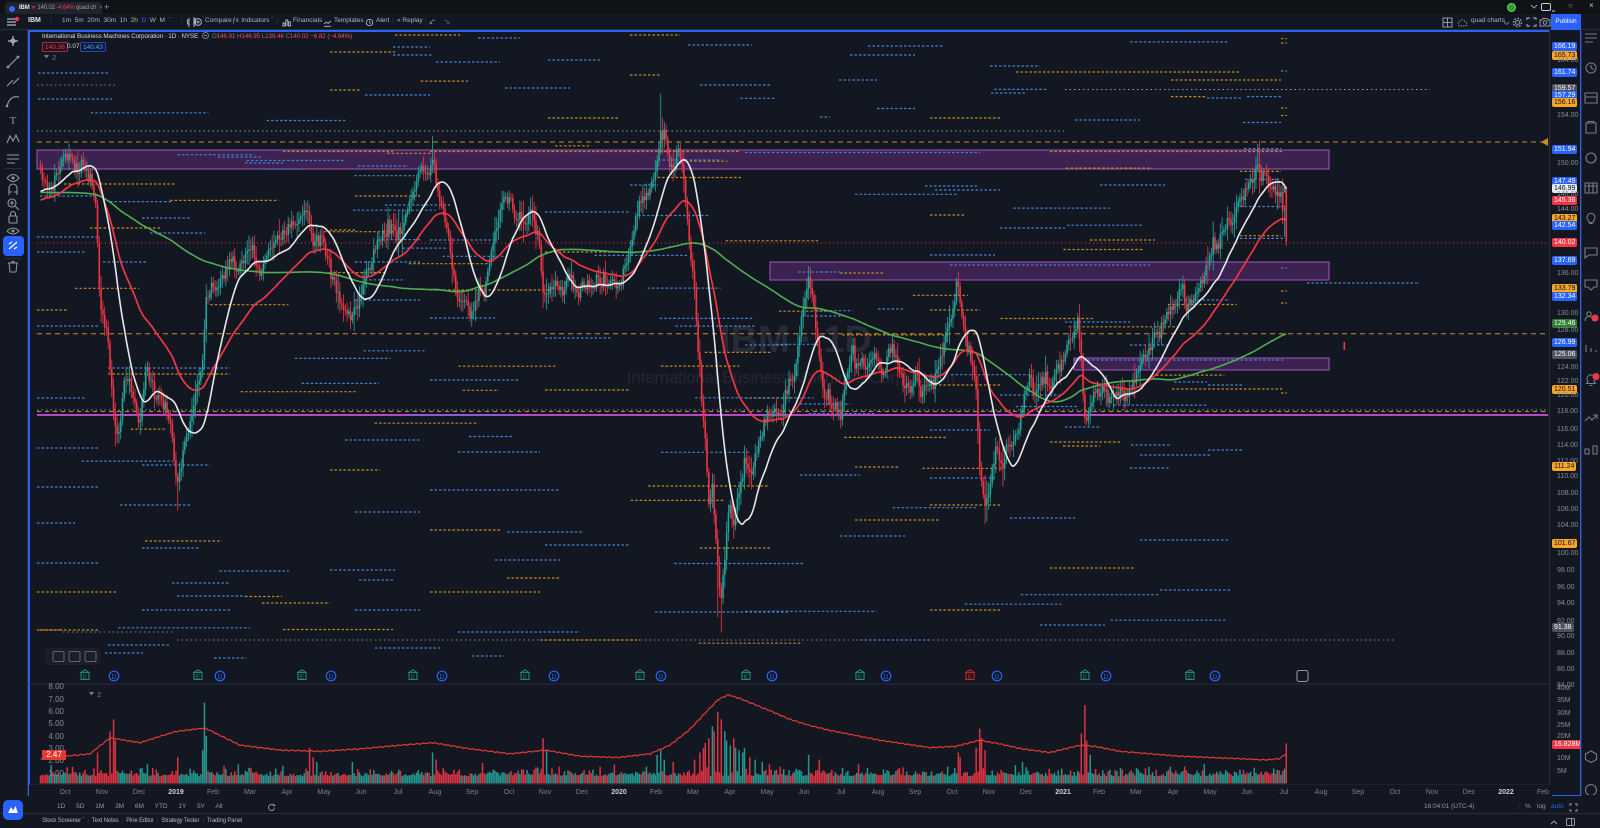 This screenshot has width=1600, height=828. Describe the element at coordinates (56, 773) in the screenshot. I see `svg-text: 1.00` at that location.